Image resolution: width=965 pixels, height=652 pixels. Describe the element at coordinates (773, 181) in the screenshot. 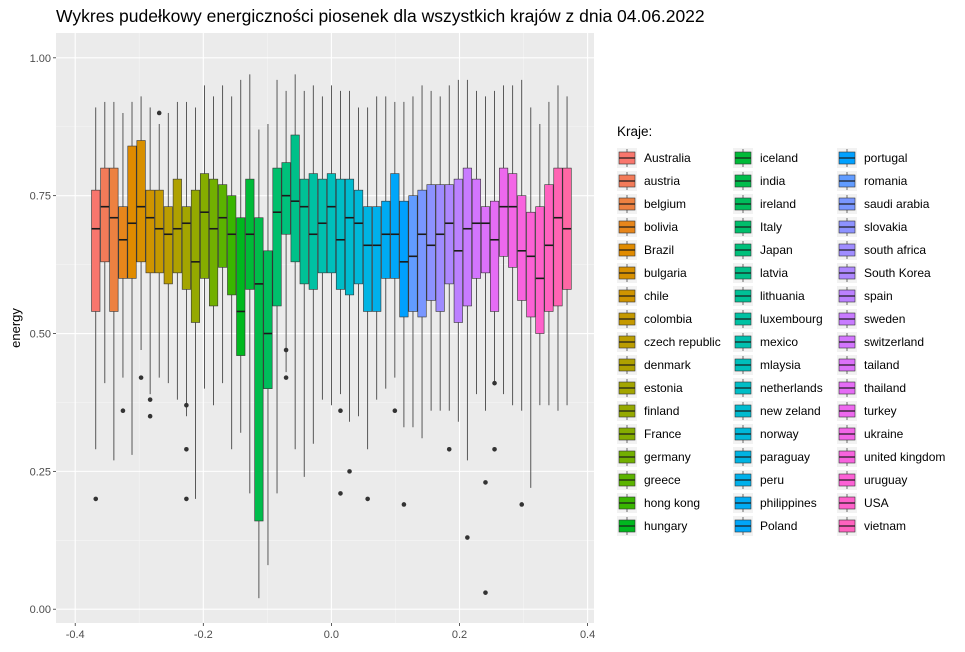

I see `legend-label: india` at that location.